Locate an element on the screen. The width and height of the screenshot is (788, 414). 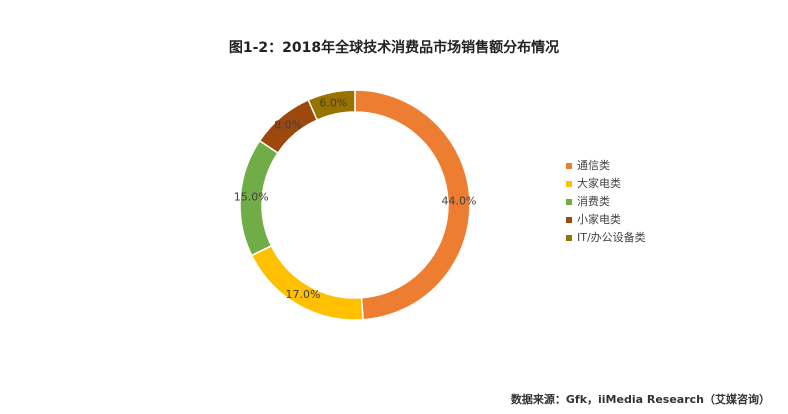
value-label: 44.0% is located at coordinates (458, 200).